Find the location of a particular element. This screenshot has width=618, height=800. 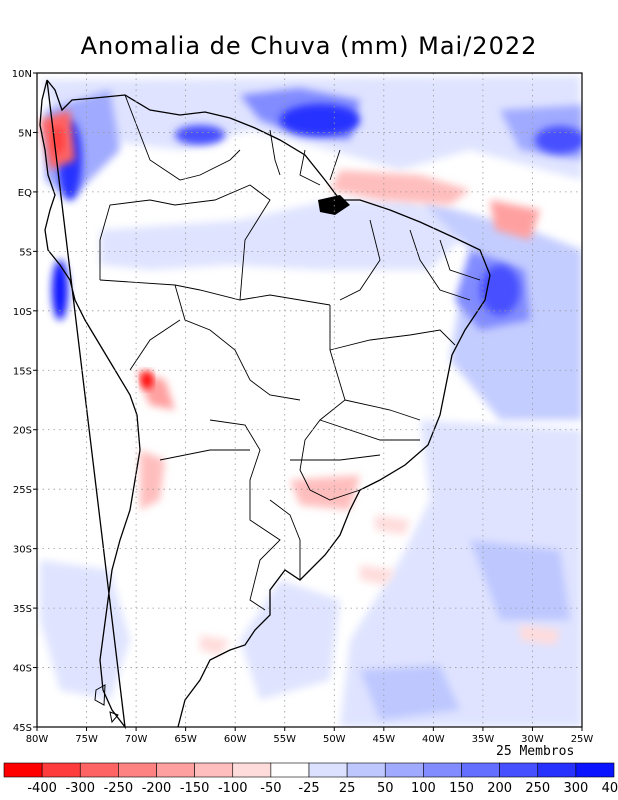

positive-anomaly-pacific-s is located at coordinates (85, 630).